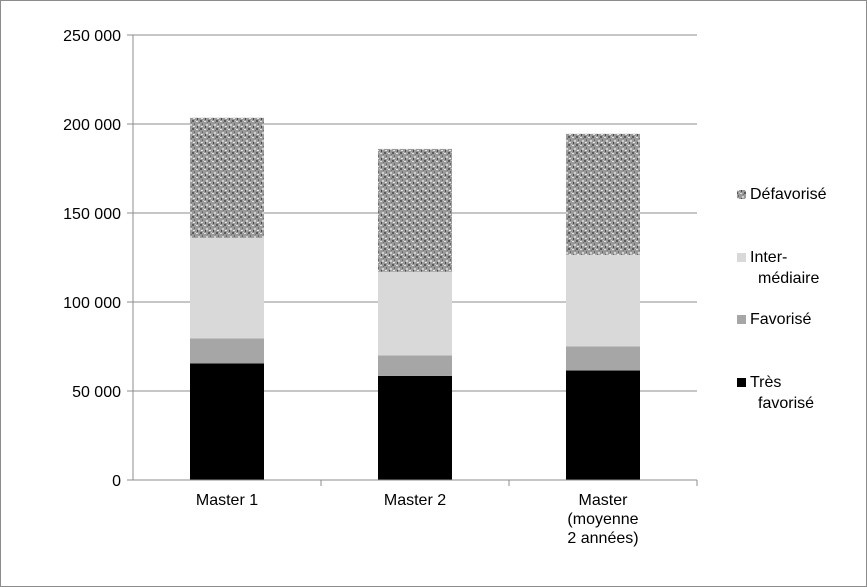  What do you see at coordinates (92, 303) in the screenshot?
I see `y-tick-label: 100 000` at bounding box center [92, 303].